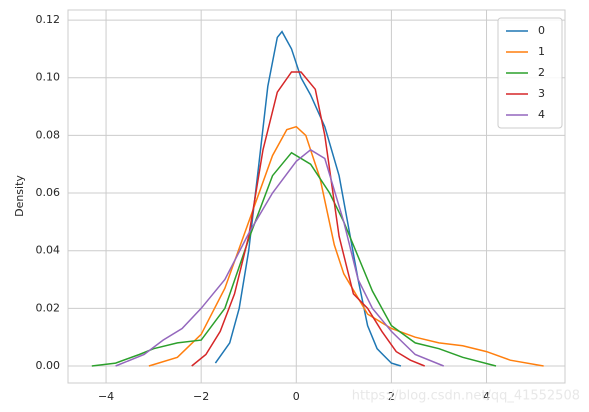  I want to click on y-tick-label: 0.06, so click(48, 192).